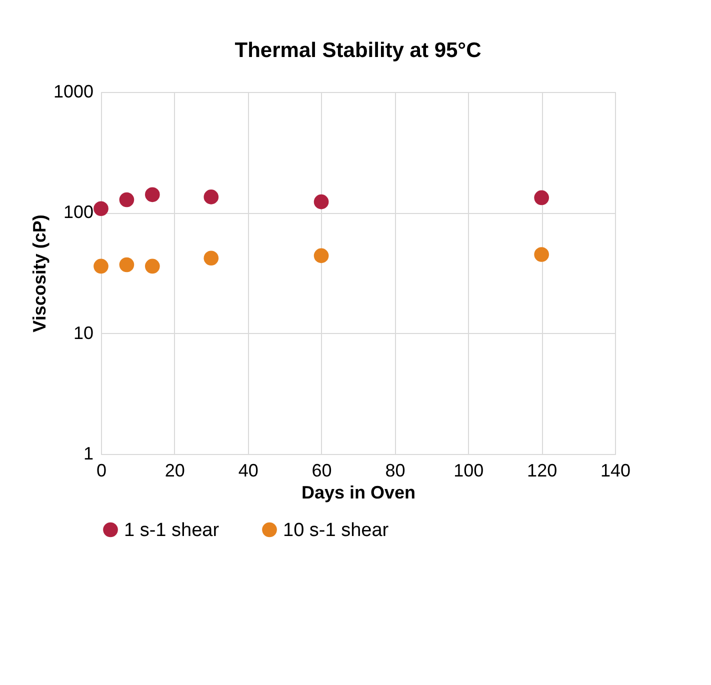  Describe the element at coordinates (322, 470) in the screenshot. I see `x-tick-label: 60` at that location.